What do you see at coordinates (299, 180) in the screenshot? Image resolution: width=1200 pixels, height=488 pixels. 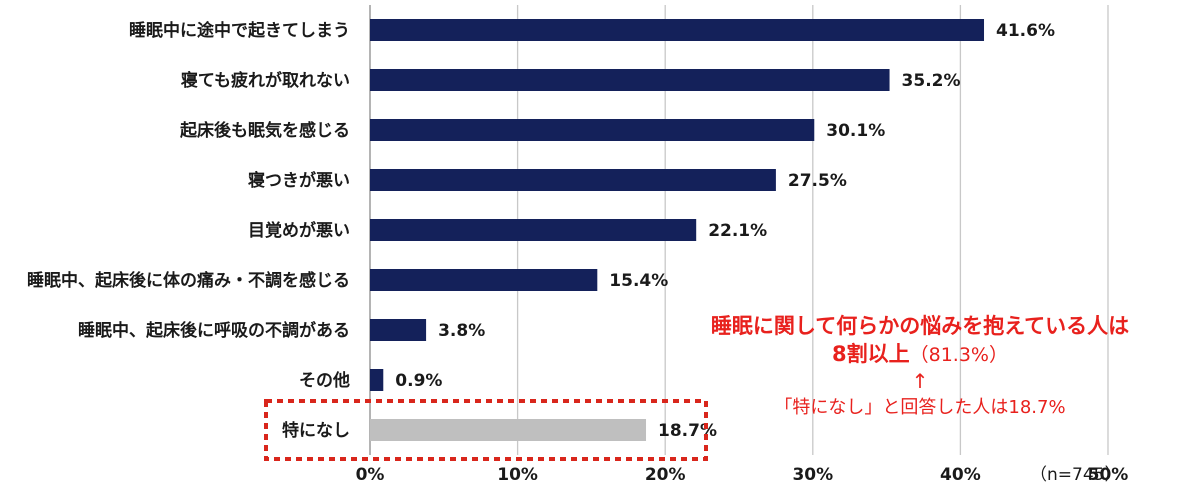 I see `category-label: 寝つきが悪い` at bounding box center [299, 180].